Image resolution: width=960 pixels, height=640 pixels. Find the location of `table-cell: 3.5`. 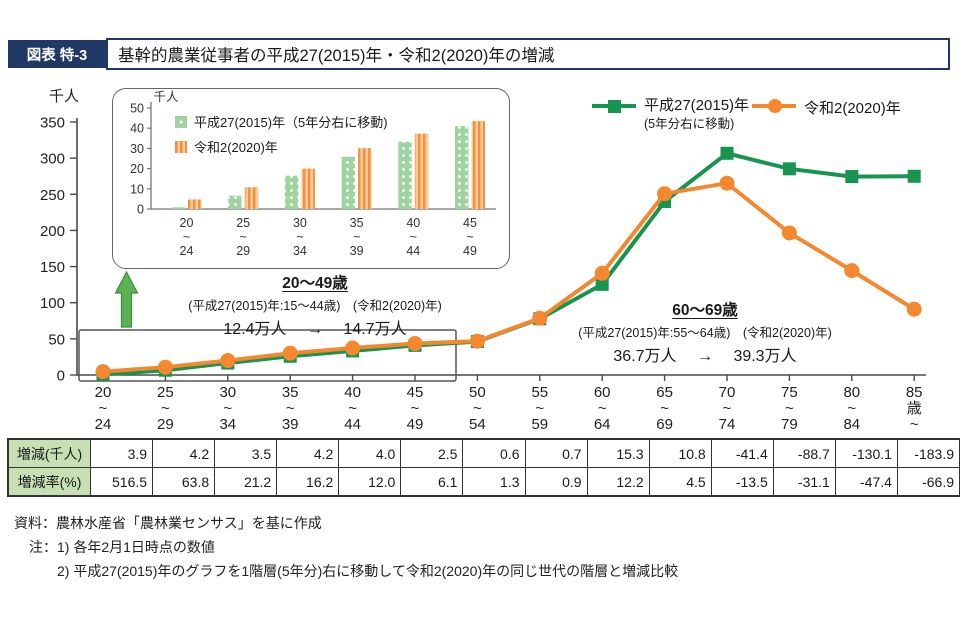

table-cell: 3.5 is located at coordinates (246, 453).